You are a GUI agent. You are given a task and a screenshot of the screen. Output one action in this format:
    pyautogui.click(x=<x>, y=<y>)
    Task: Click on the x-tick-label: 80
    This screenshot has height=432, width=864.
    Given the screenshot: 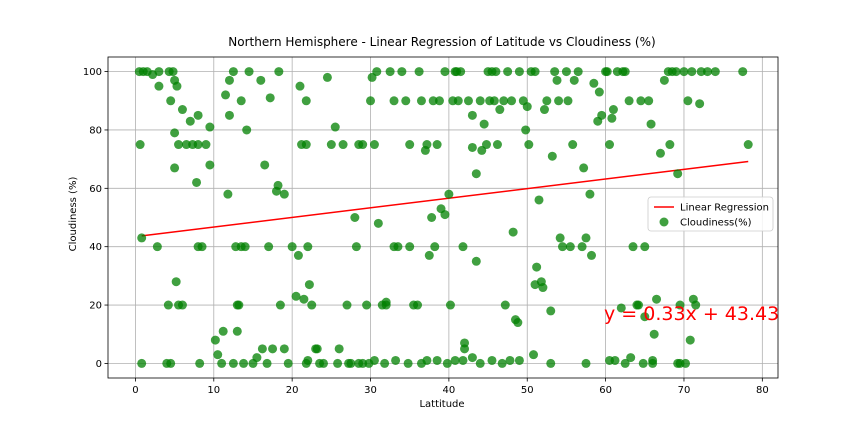 What is the action you would take?
    pyautogui.click(x=762, y=390)
    